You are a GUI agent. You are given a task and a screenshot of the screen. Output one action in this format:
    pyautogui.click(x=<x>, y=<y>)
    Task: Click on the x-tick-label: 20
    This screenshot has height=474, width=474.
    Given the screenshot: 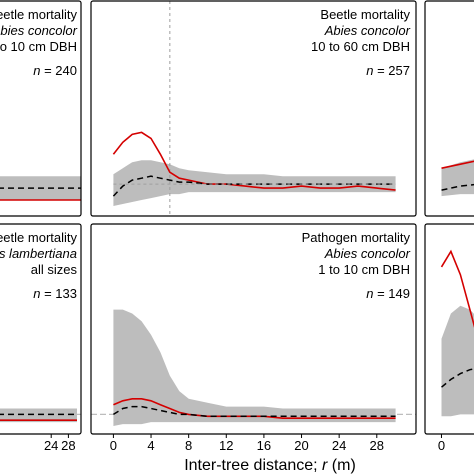 What is the action you would take?
    pyautogui.click(x=301, y=445)
    